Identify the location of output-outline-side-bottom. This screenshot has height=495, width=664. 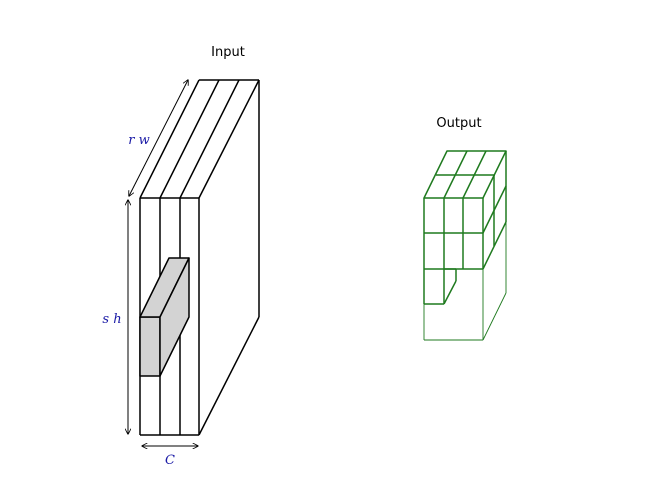
(494, 316).